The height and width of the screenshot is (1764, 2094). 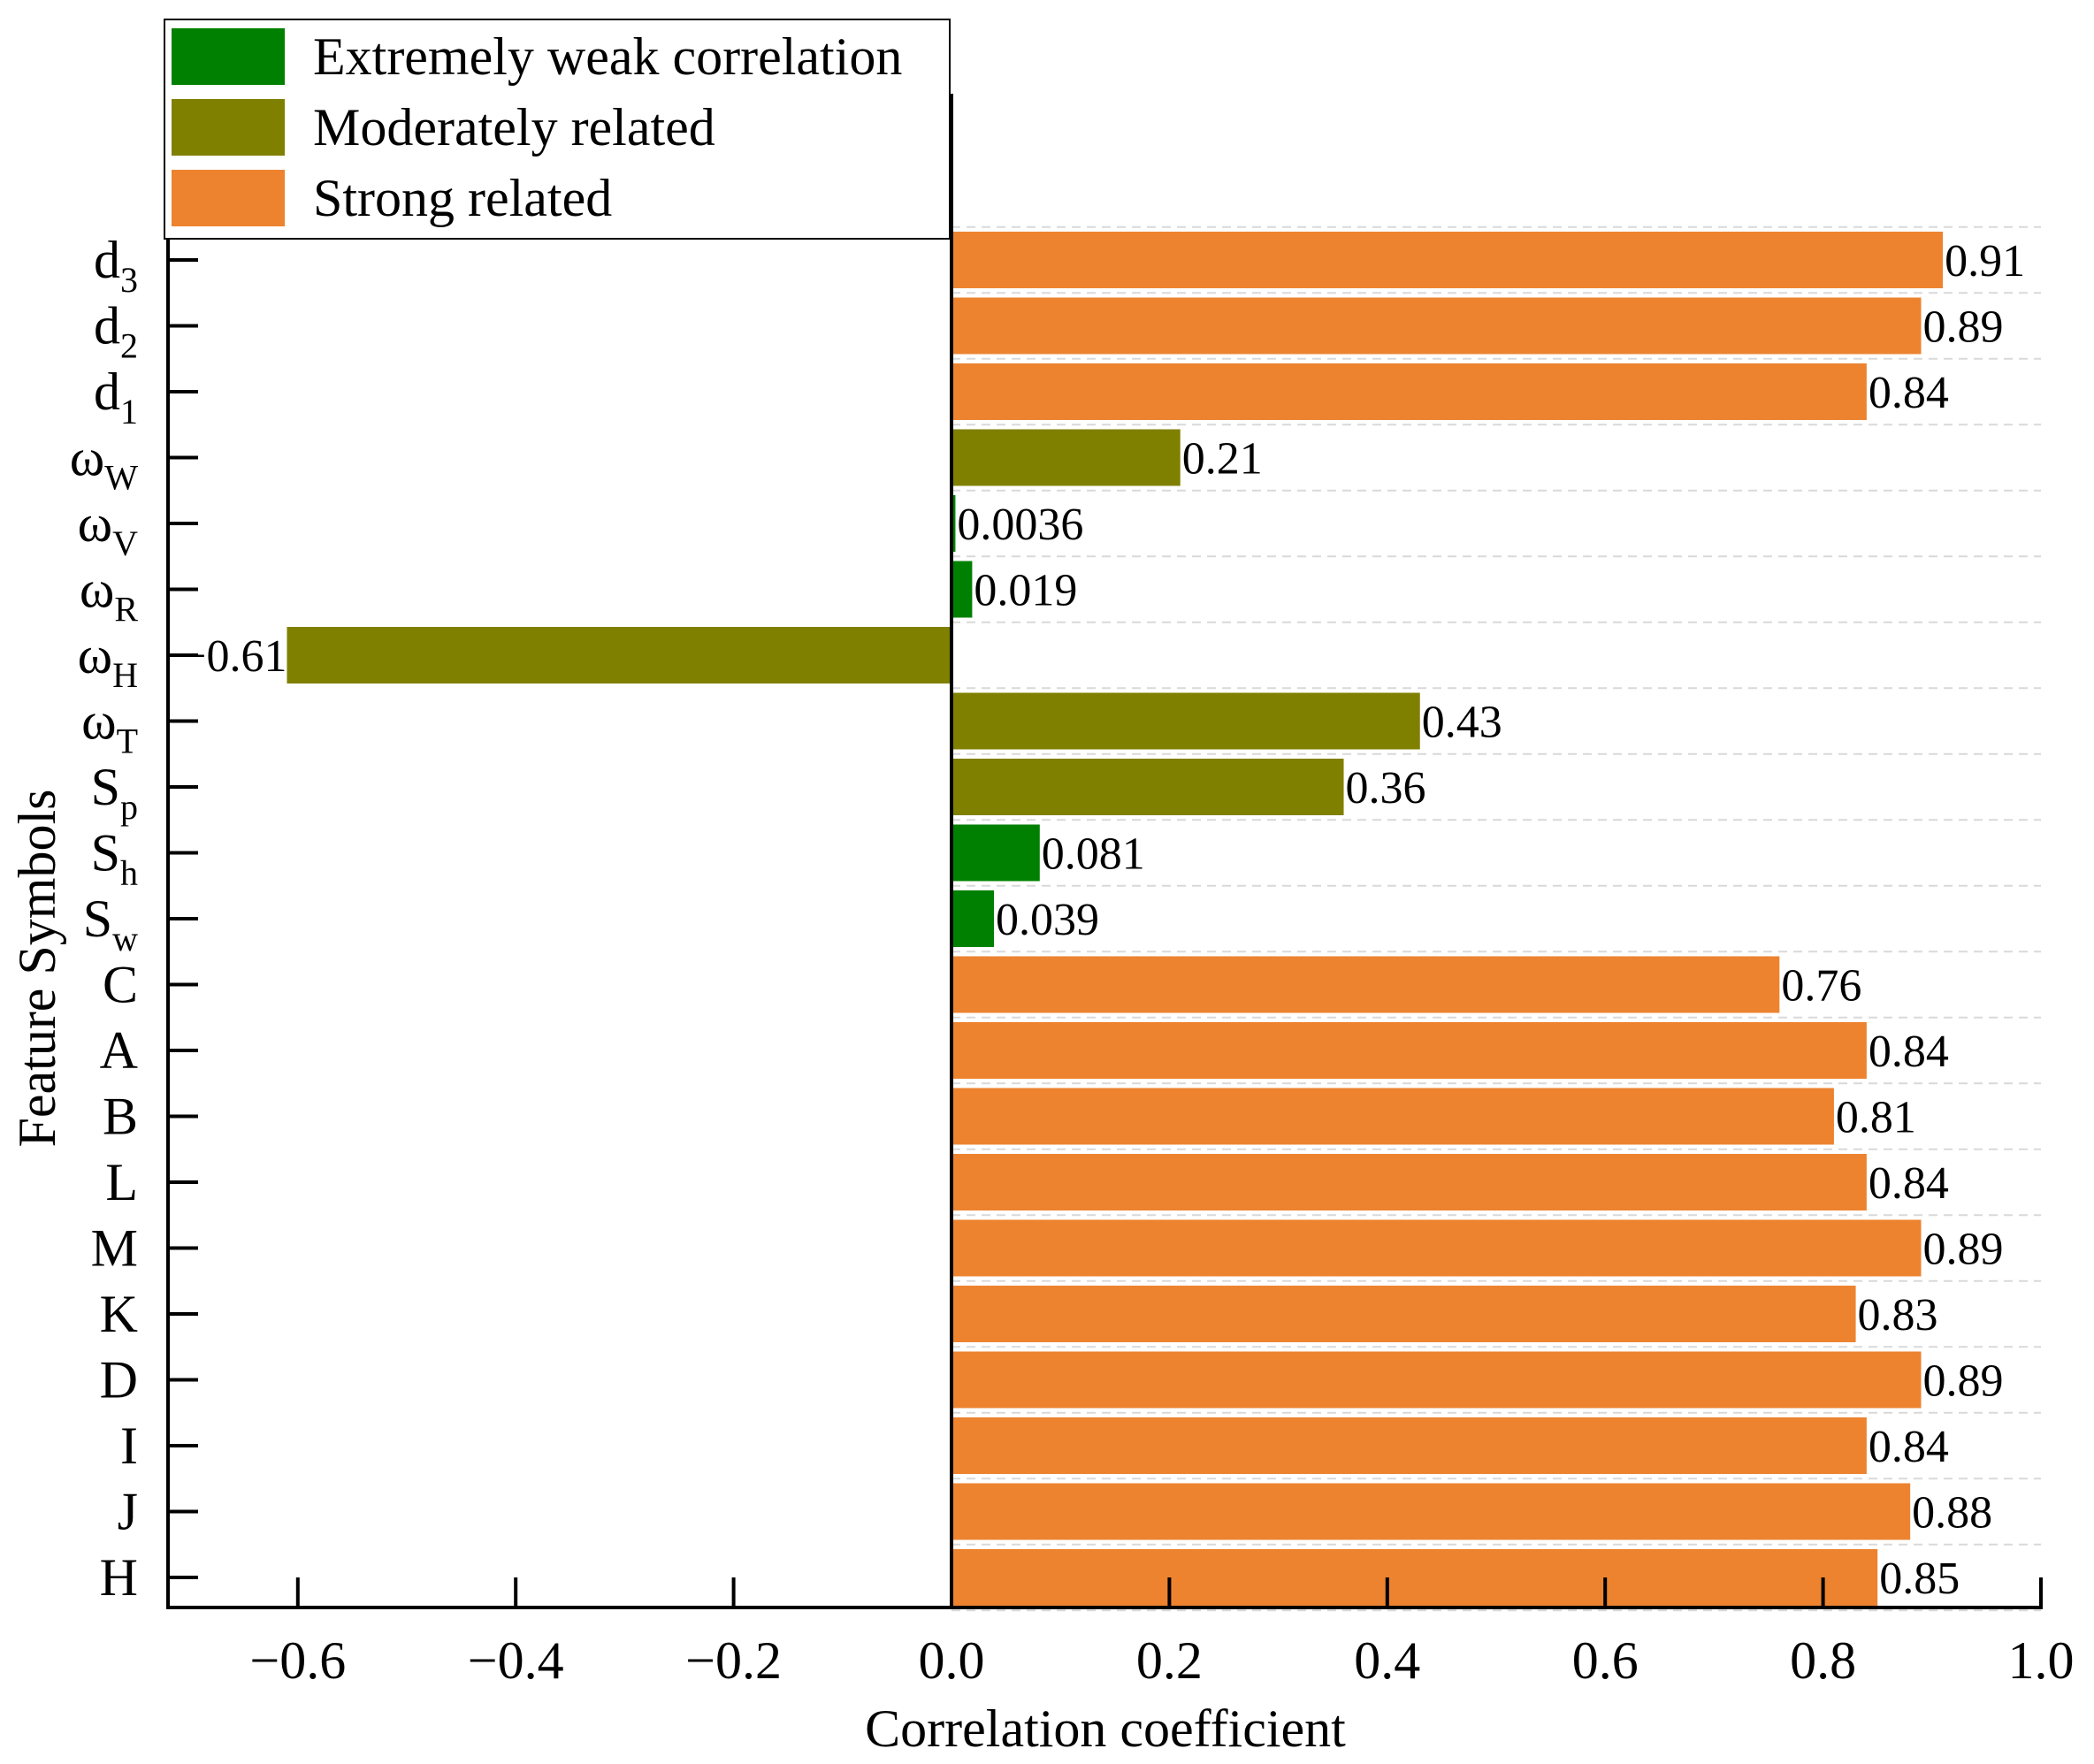 I want to click on bar-value-label: 0.21, so click(x=1222, y=459).